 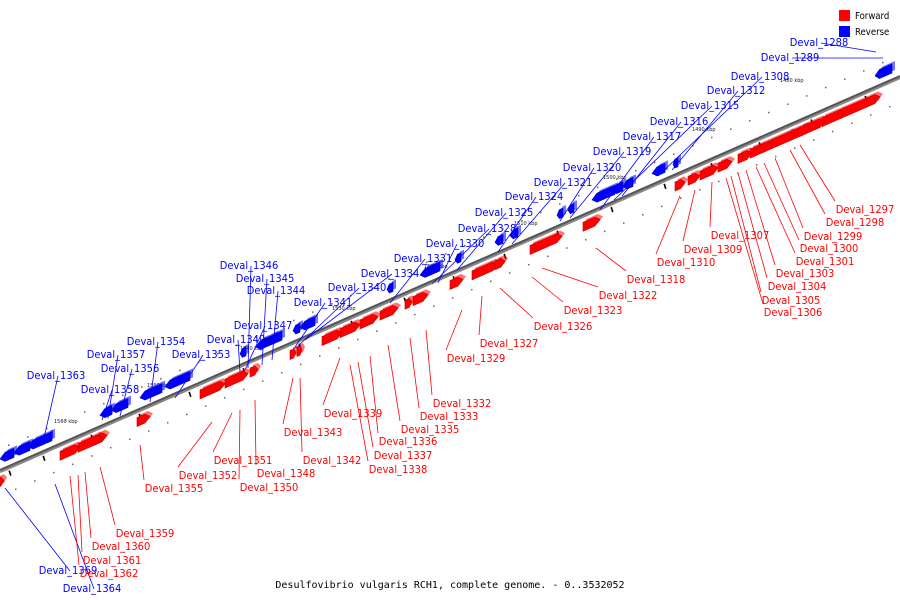 I want to click on gene-label-forward: Deval_1322, so click(x=628, y=295).